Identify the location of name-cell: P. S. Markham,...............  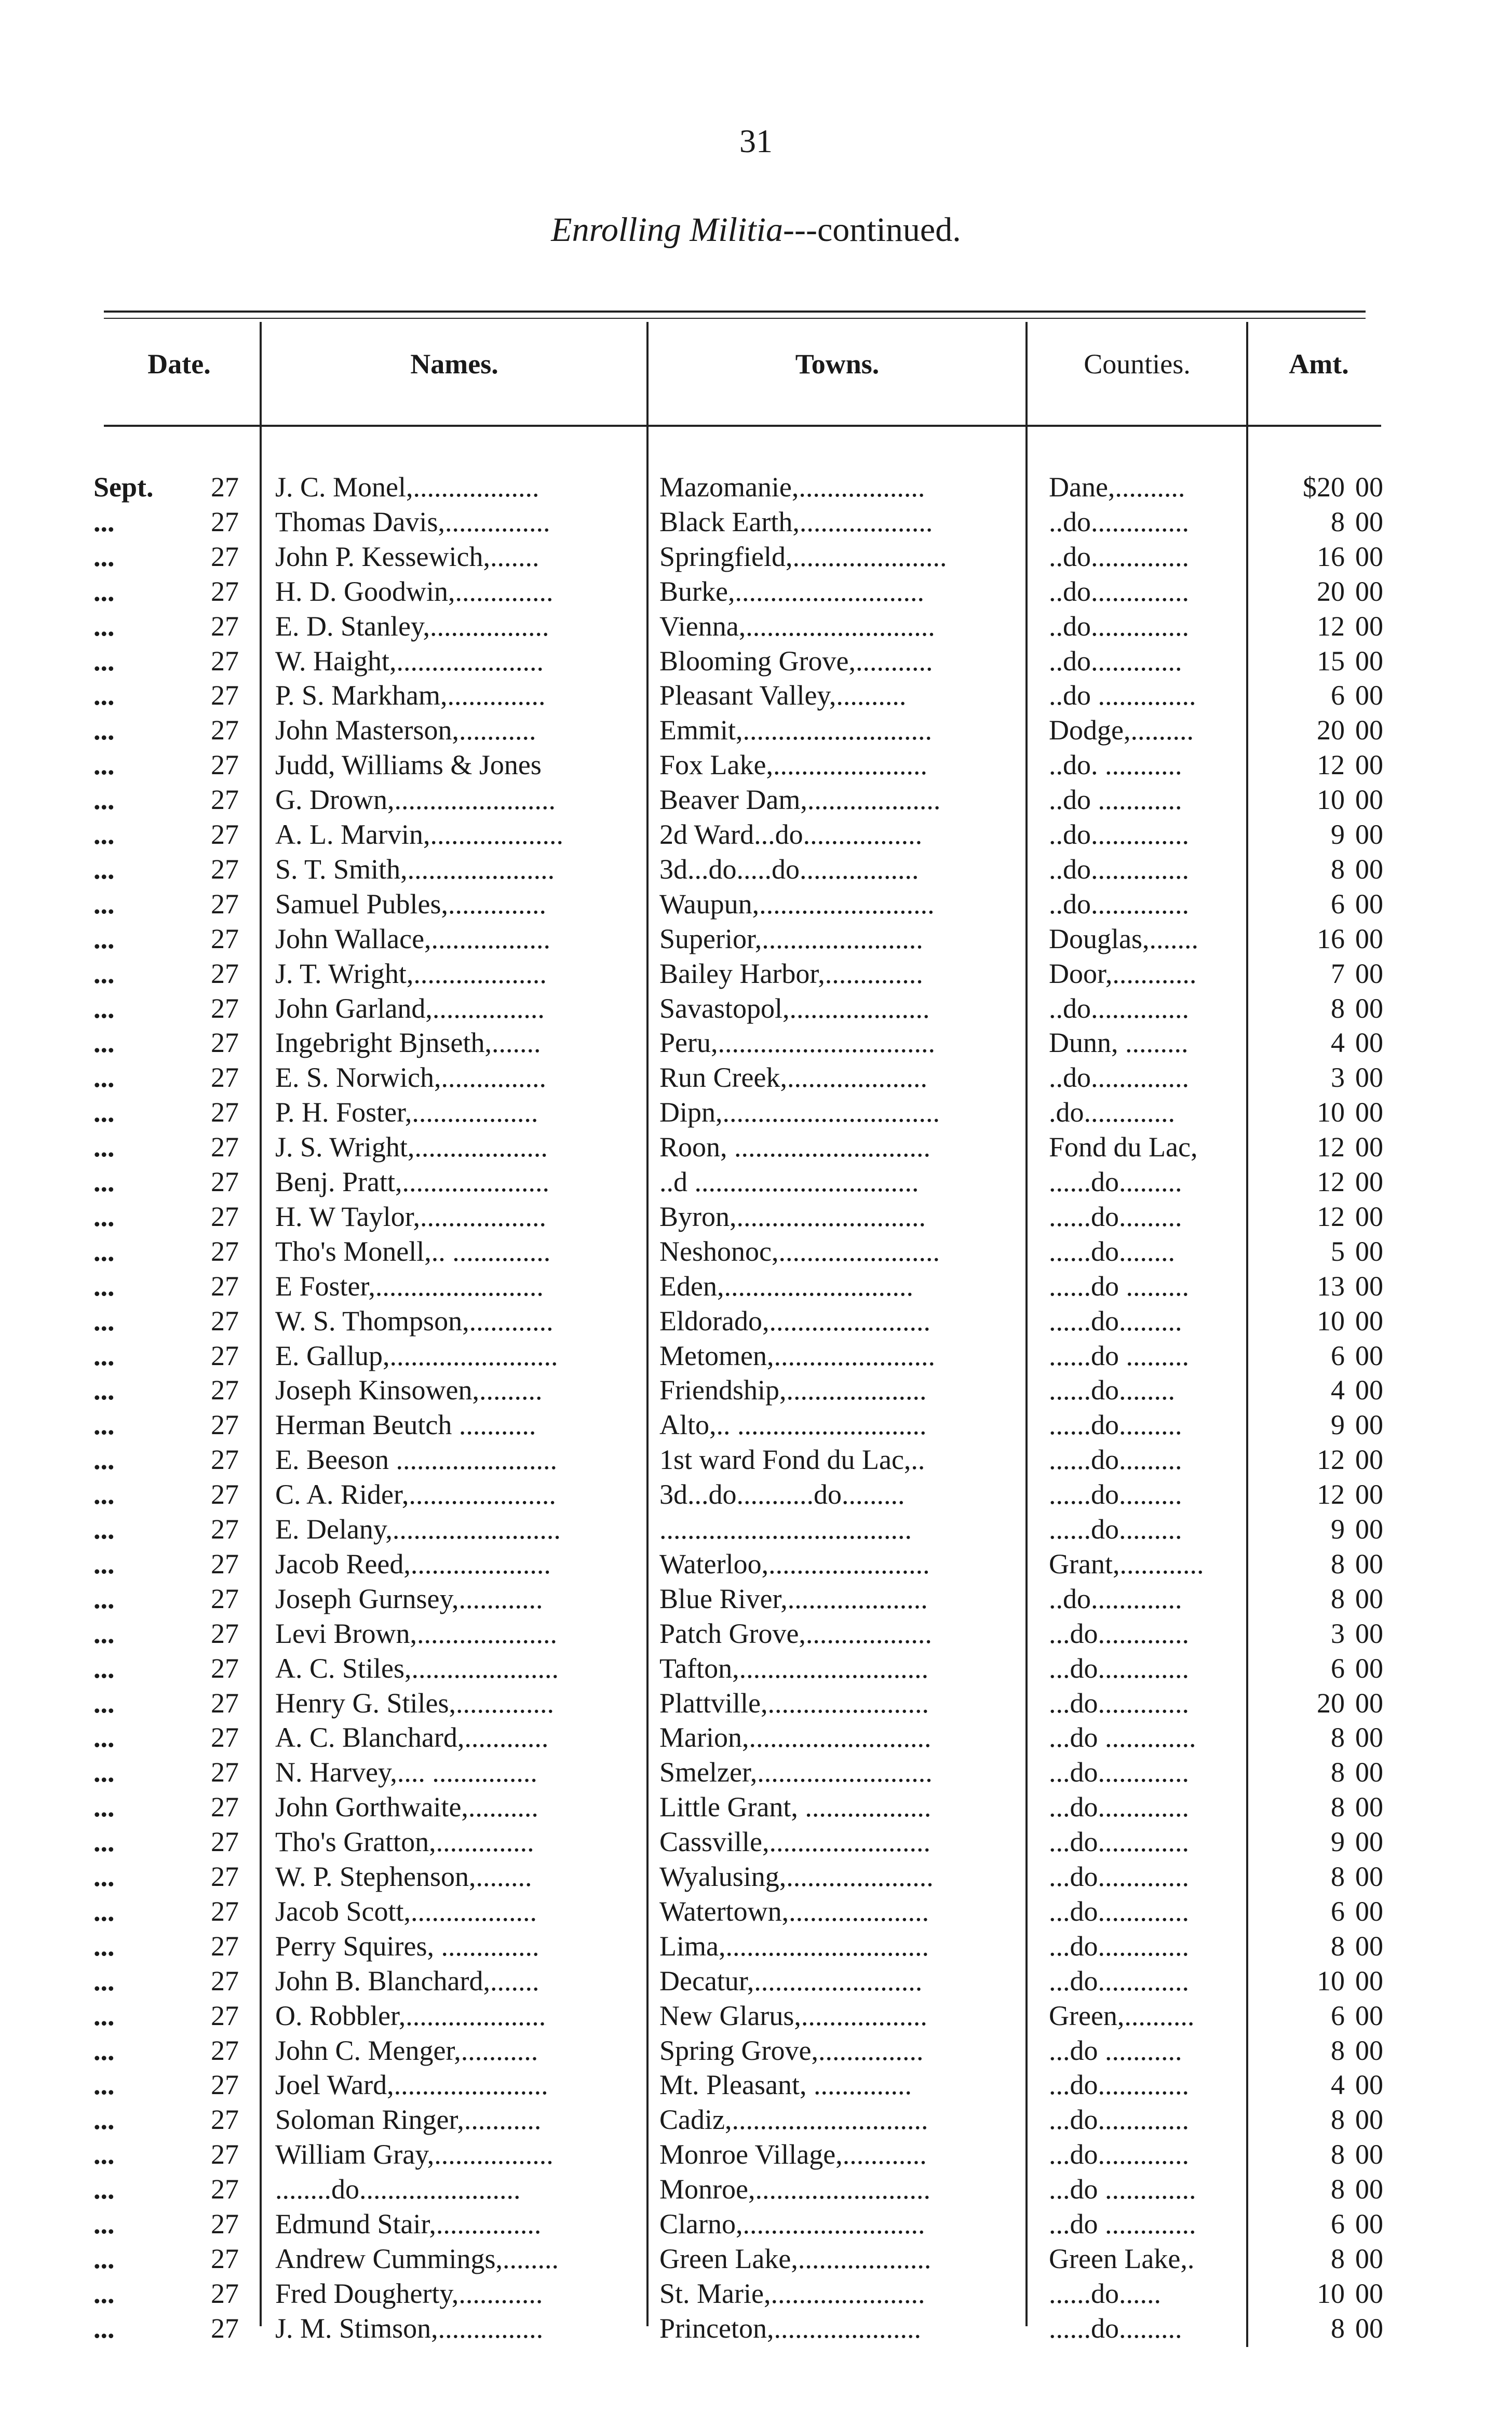
(410, 695).